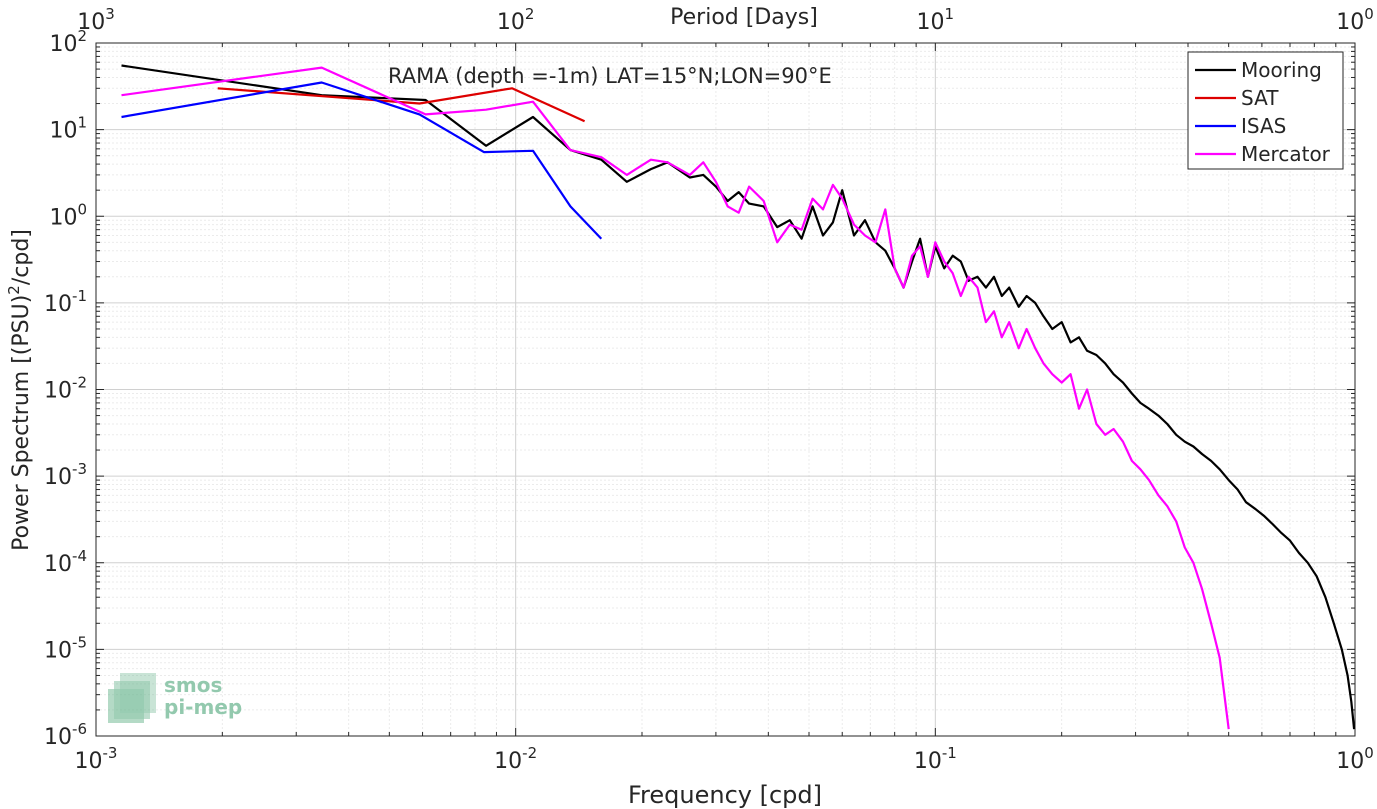 This screenshot has height=809, width=1377. What do you see at coordinates (79, 469) in the screenshot?
I see `y-tick-label-exponent: -3` at bounding box center [79, 469].